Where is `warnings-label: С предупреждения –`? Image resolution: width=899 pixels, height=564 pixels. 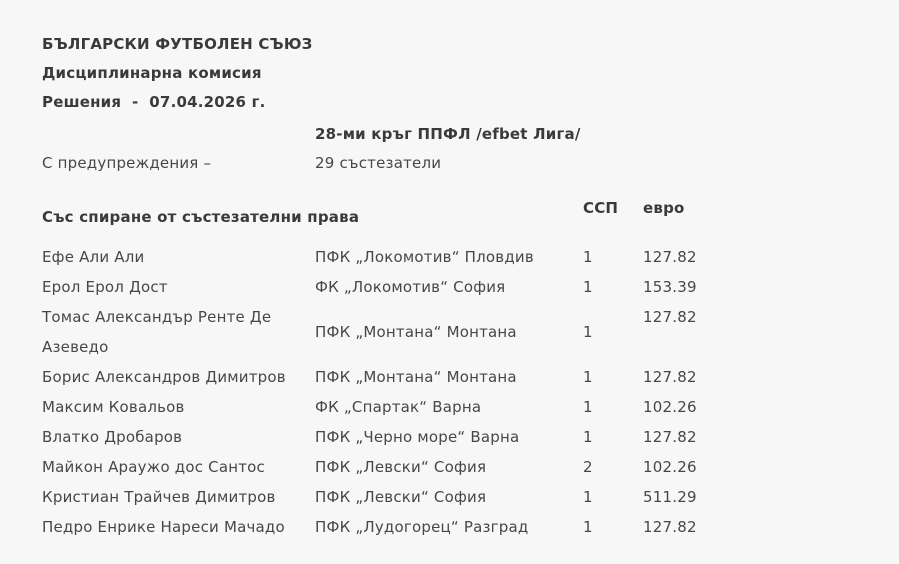
warnings-label: С предупреждения – is located at coordinates (127, 163).